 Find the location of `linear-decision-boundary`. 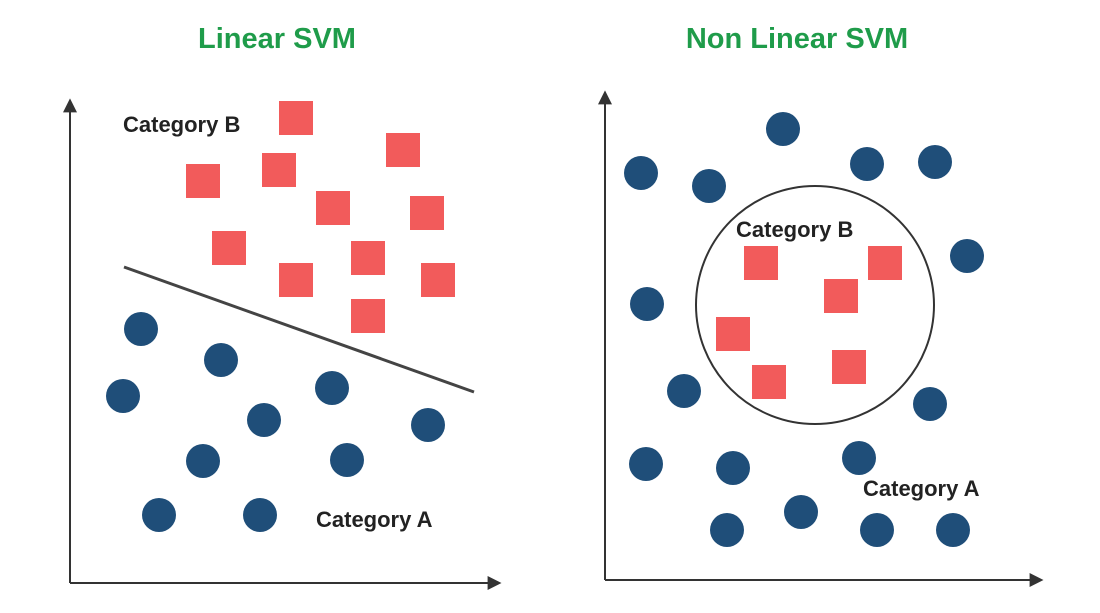

linear-decision-boundary is located at coordinates (299, 329).